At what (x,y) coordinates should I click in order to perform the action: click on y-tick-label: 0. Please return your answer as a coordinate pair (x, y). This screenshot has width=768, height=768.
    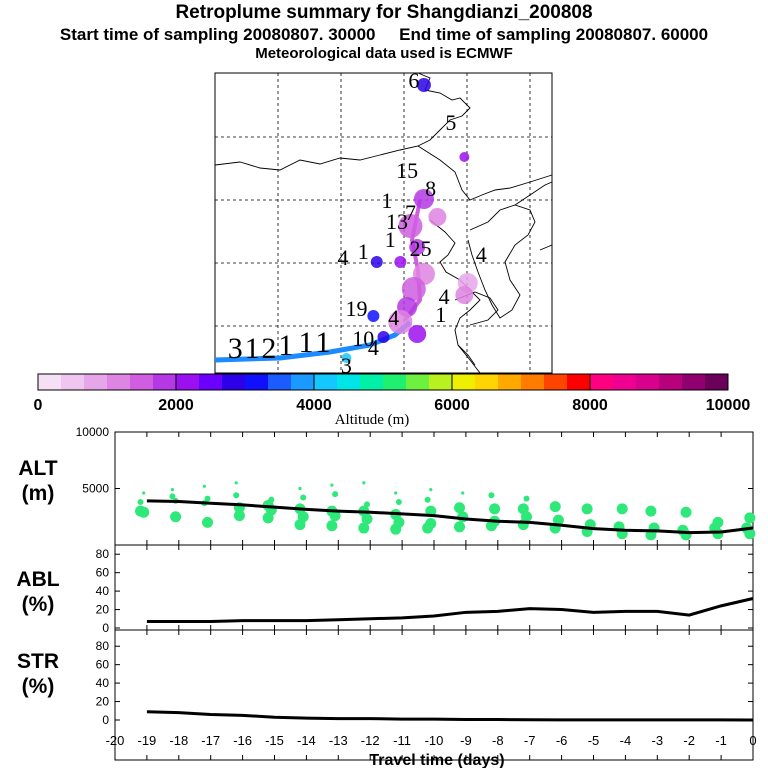
    Looking at the image, I should click on (105, 628).